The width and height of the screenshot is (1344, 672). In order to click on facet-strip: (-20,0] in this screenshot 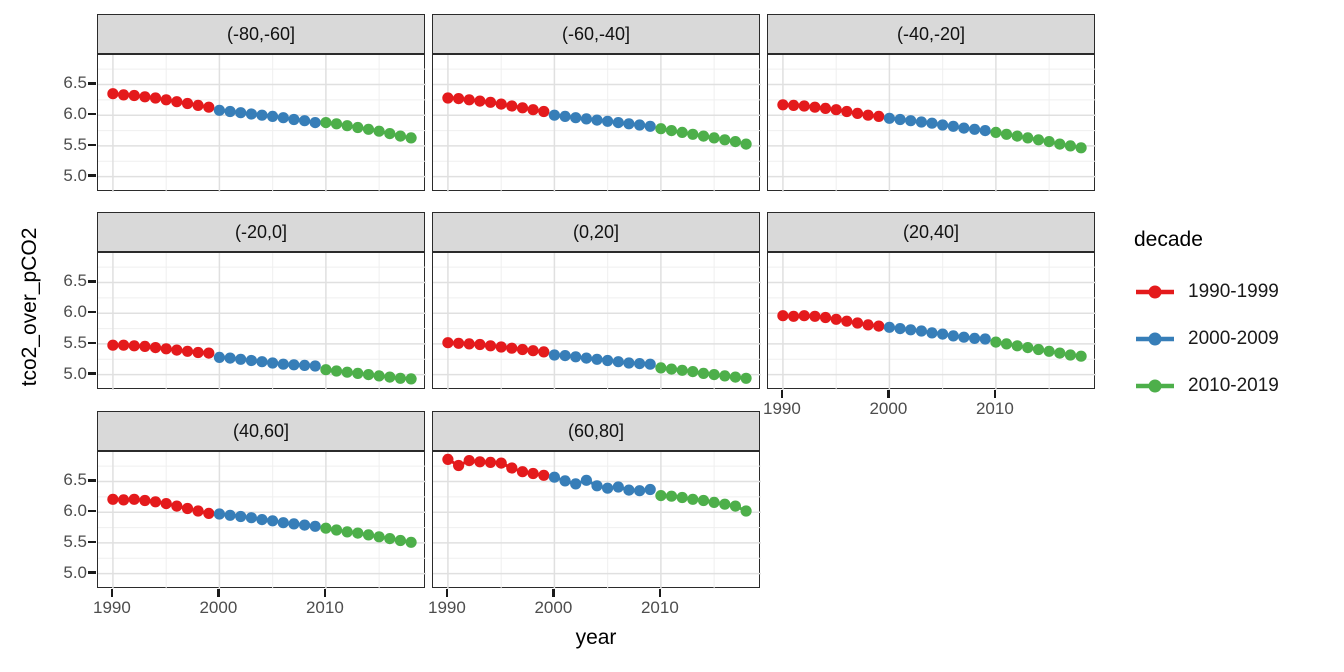, I will do `click(261, 232)`.